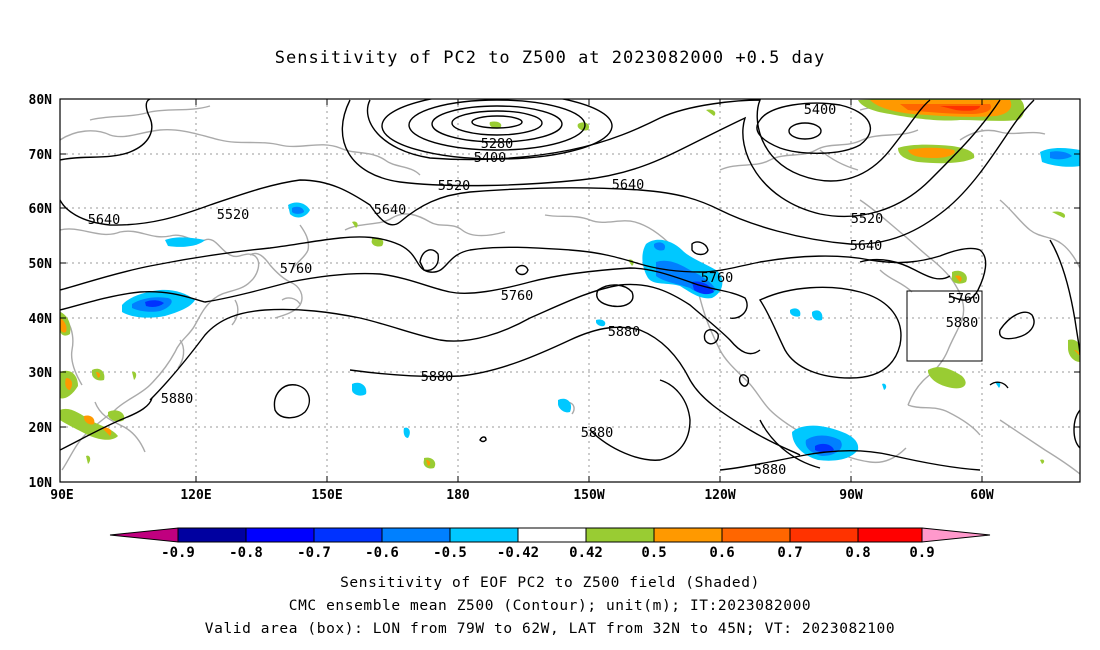 This screenshot has height=650, width=1100. I want to click on lon-labels: 90E 120E 150E 180 150W 120W 90W 60W, so click(522, 495).